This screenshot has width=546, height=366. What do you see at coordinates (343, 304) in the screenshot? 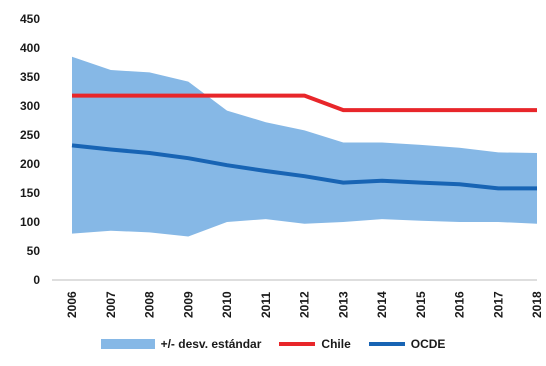
I see `x-tick-label-2013: 2013` at bounding box center [343, 304].